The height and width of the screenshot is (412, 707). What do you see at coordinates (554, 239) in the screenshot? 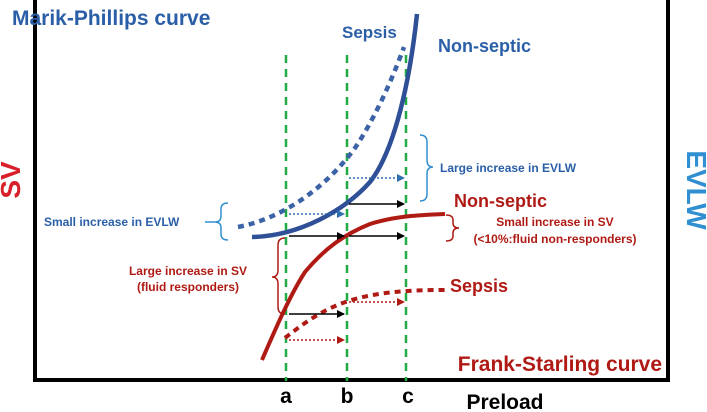
I see `small-sv-label-line2: (<10%:fluid non-responders)` at bounding box center [554, 239].